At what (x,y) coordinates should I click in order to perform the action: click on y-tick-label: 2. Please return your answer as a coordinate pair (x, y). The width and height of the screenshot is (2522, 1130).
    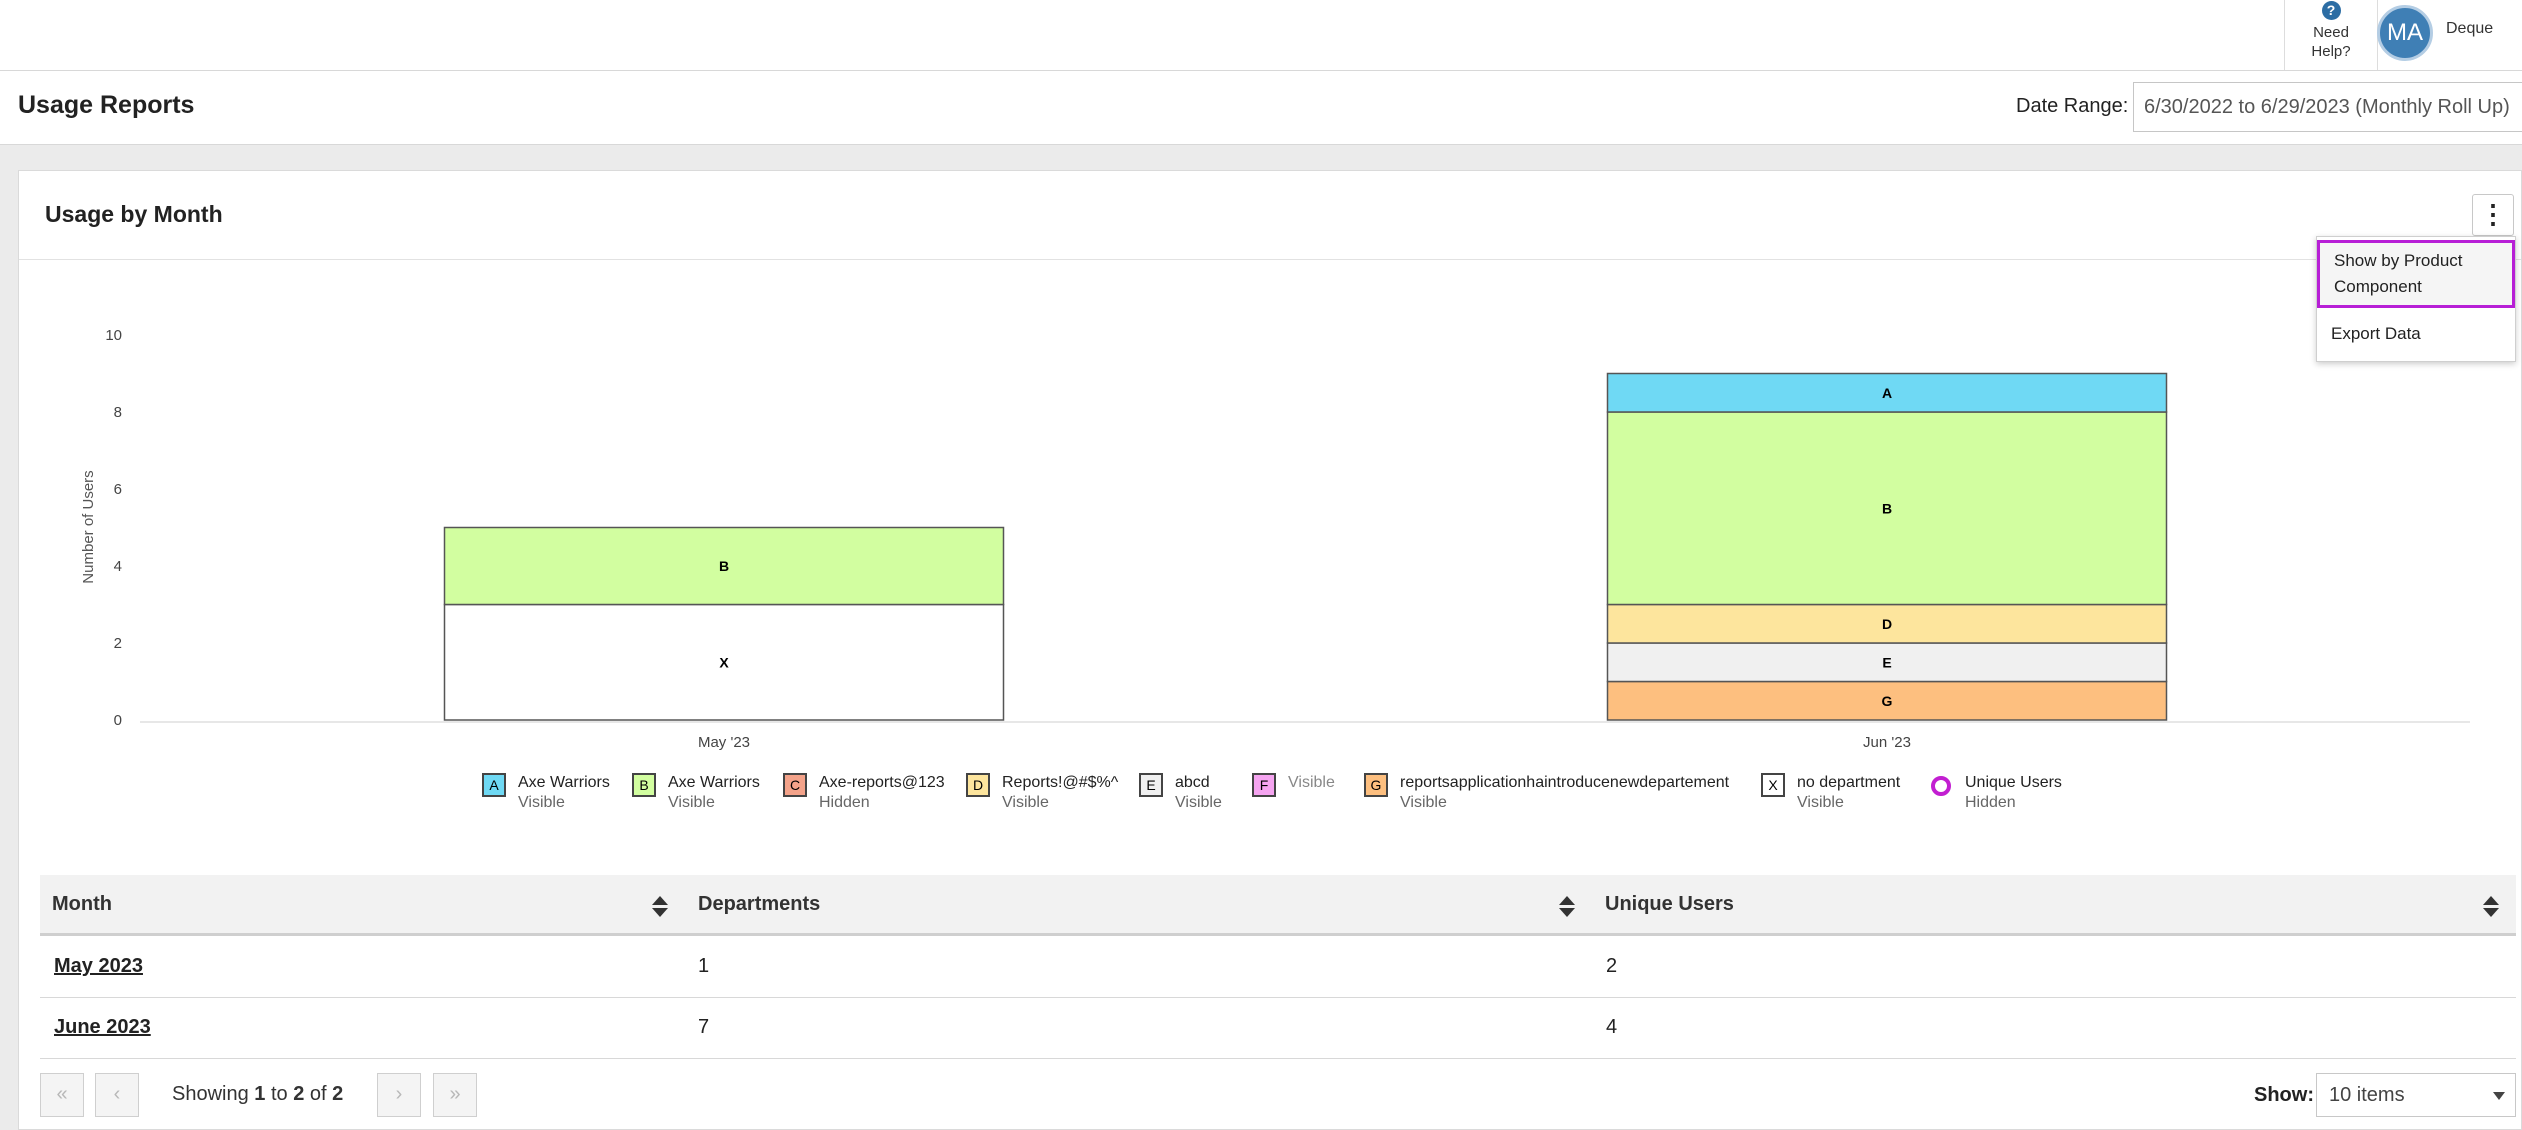
    Looking at the image, I should click on (118, 643).